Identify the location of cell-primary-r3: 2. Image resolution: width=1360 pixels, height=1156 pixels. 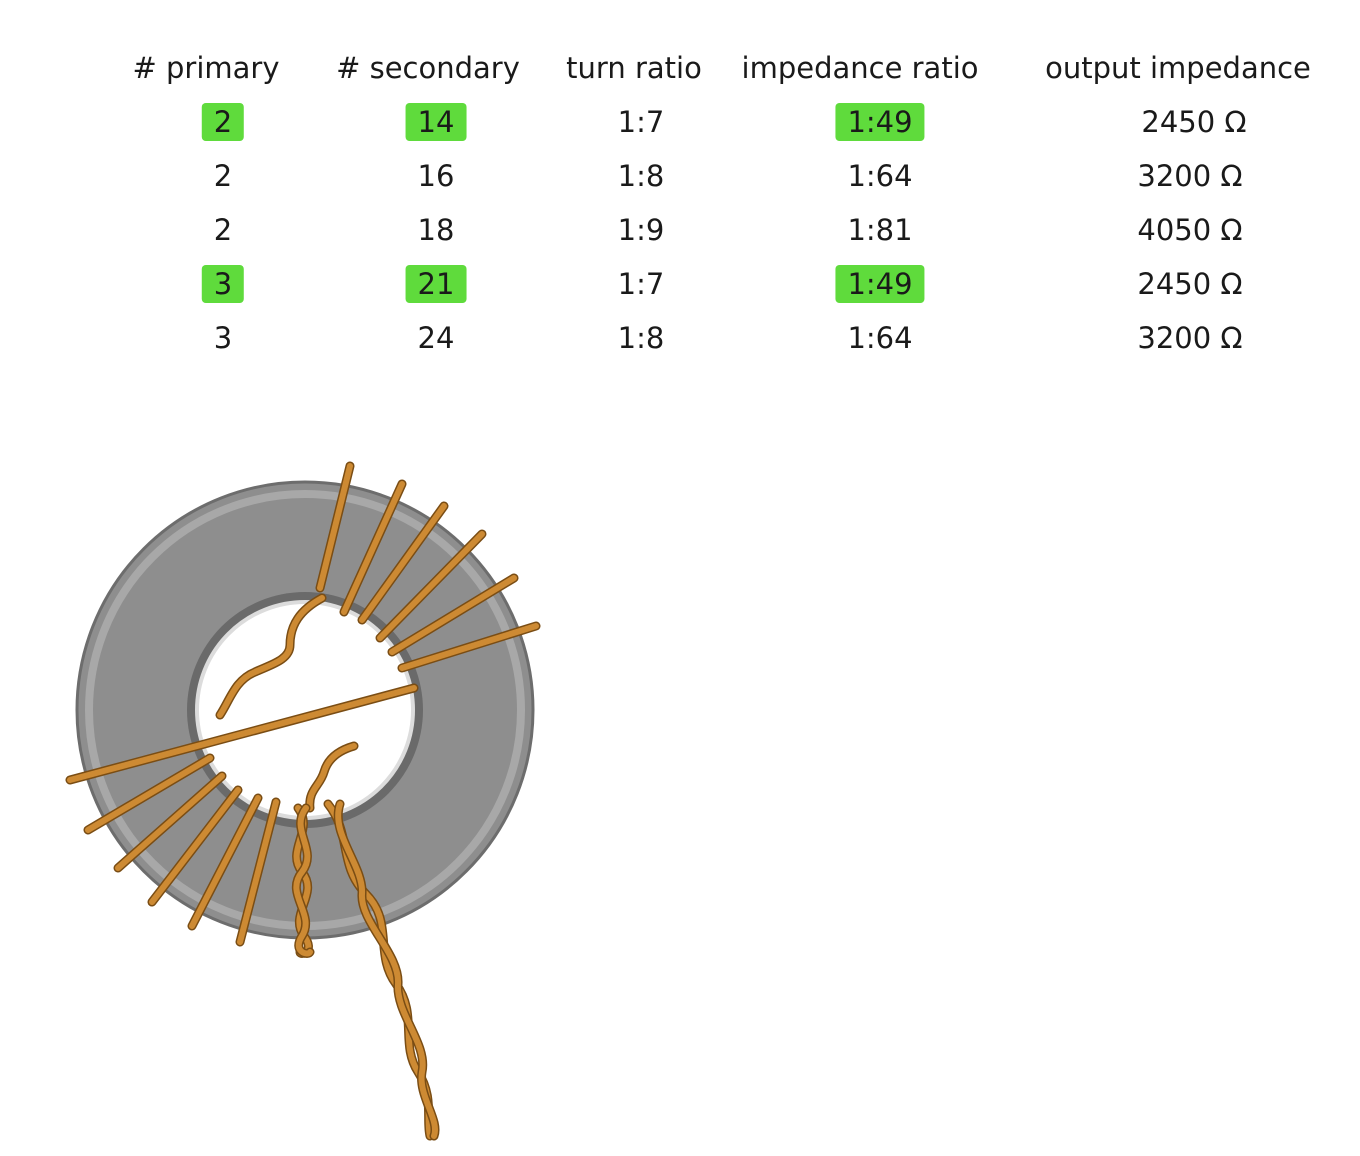
(223, 230).